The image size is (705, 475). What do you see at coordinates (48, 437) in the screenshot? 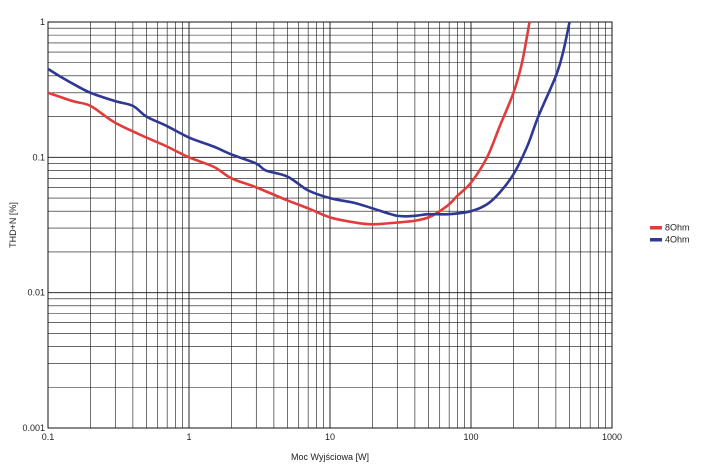
I see `x-tick-label: 0.1` at bounding box center [48, 437].